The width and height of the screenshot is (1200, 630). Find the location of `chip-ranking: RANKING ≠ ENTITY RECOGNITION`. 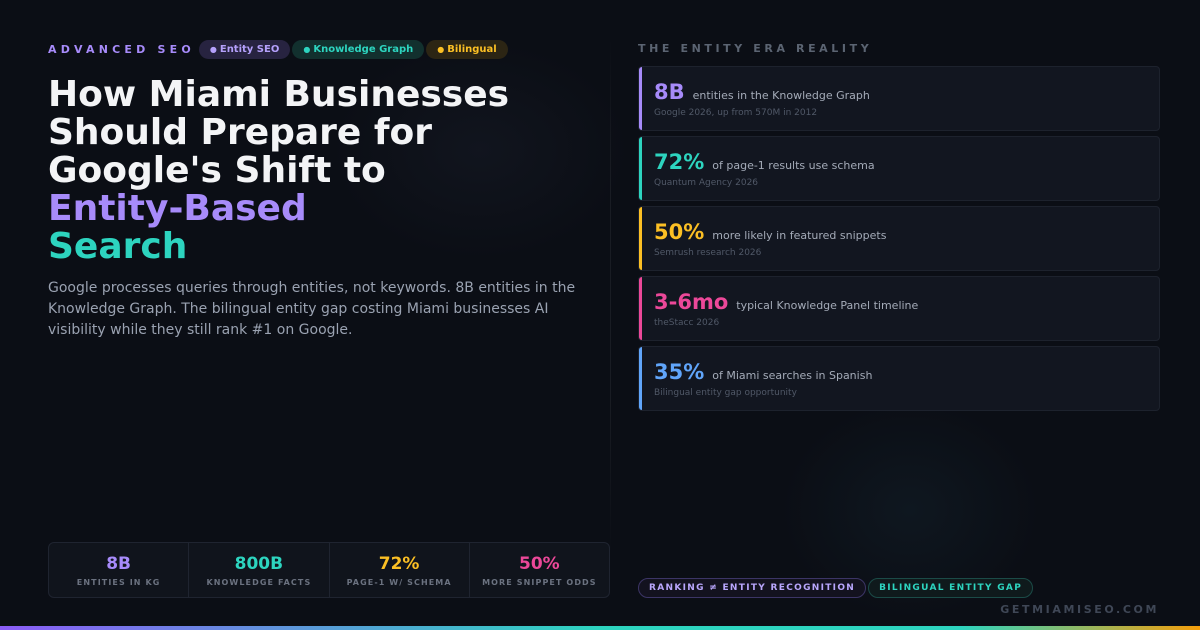

chip-ranking: RANKING ≠ ENTITY RECOGNITION is located at coordinates (752, 588).